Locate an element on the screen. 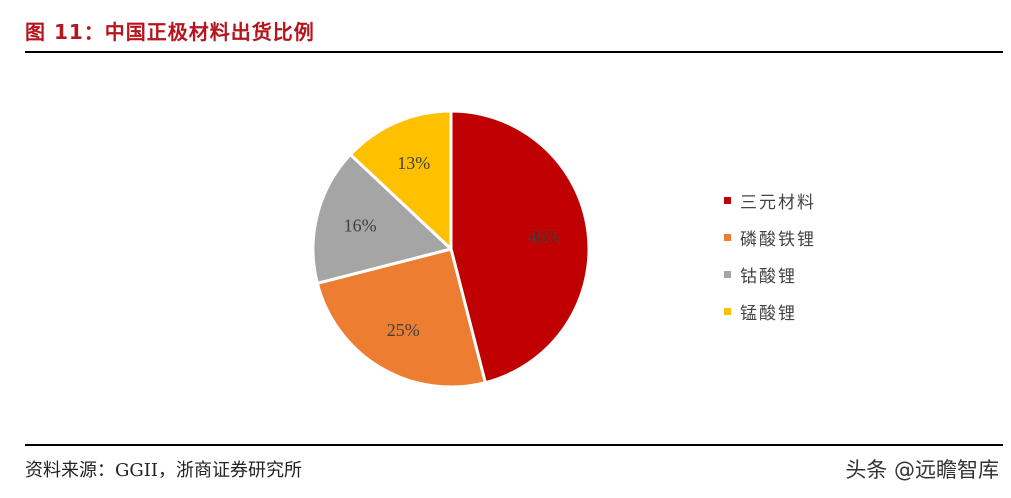  slice-label: 16% is located at coordinates (360, 226).